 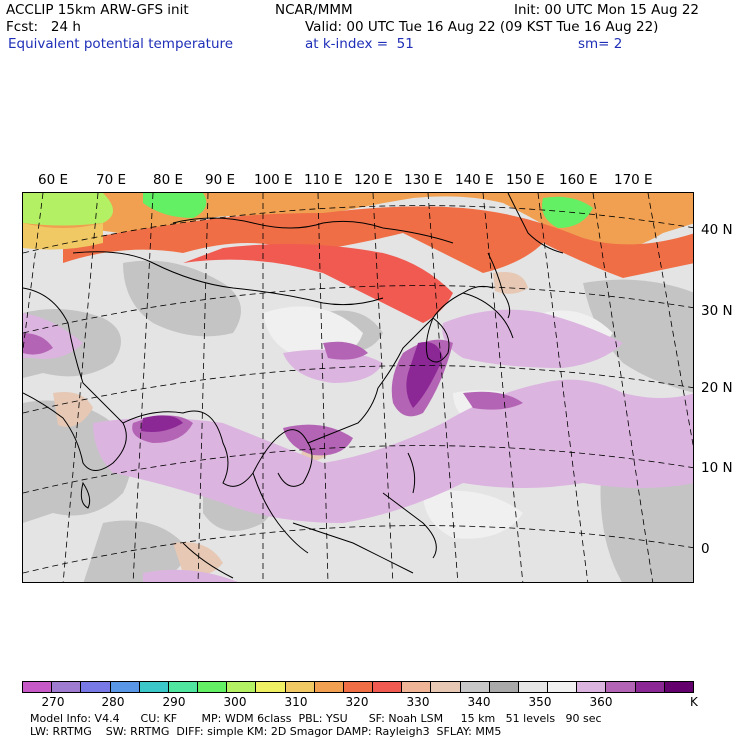 What do you see at coordinates (418, 702) in the screenshot?
I see `colorbar-tick-330: 330` at bounding box center [418, 702].